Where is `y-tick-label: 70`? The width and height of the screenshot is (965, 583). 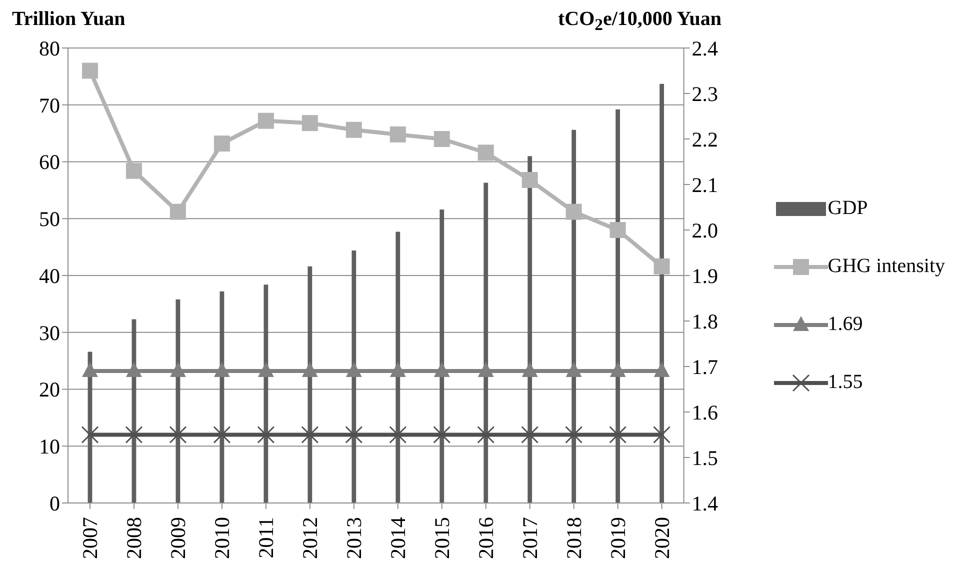 y-tick-label: 70 is located at coordinates (49, 105).